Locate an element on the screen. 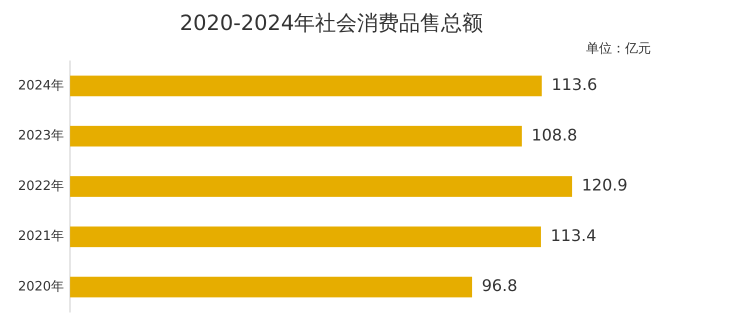 The width and height of the screenshot is (729, 335). y-tick-label: 2021年 is located at coordinates (41, 236).